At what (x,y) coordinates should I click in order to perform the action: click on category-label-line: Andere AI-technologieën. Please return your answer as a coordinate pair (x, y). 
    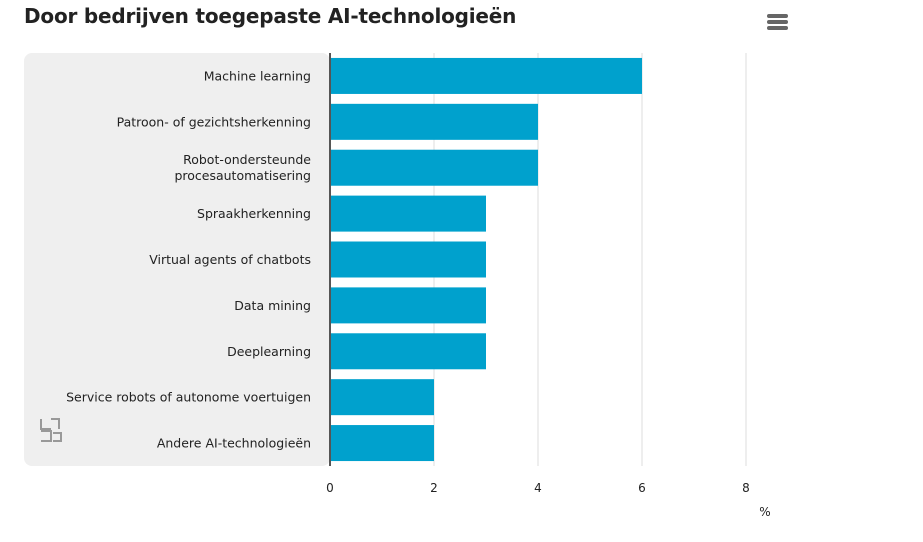
    Looking at the image, I should click on (234, 443).